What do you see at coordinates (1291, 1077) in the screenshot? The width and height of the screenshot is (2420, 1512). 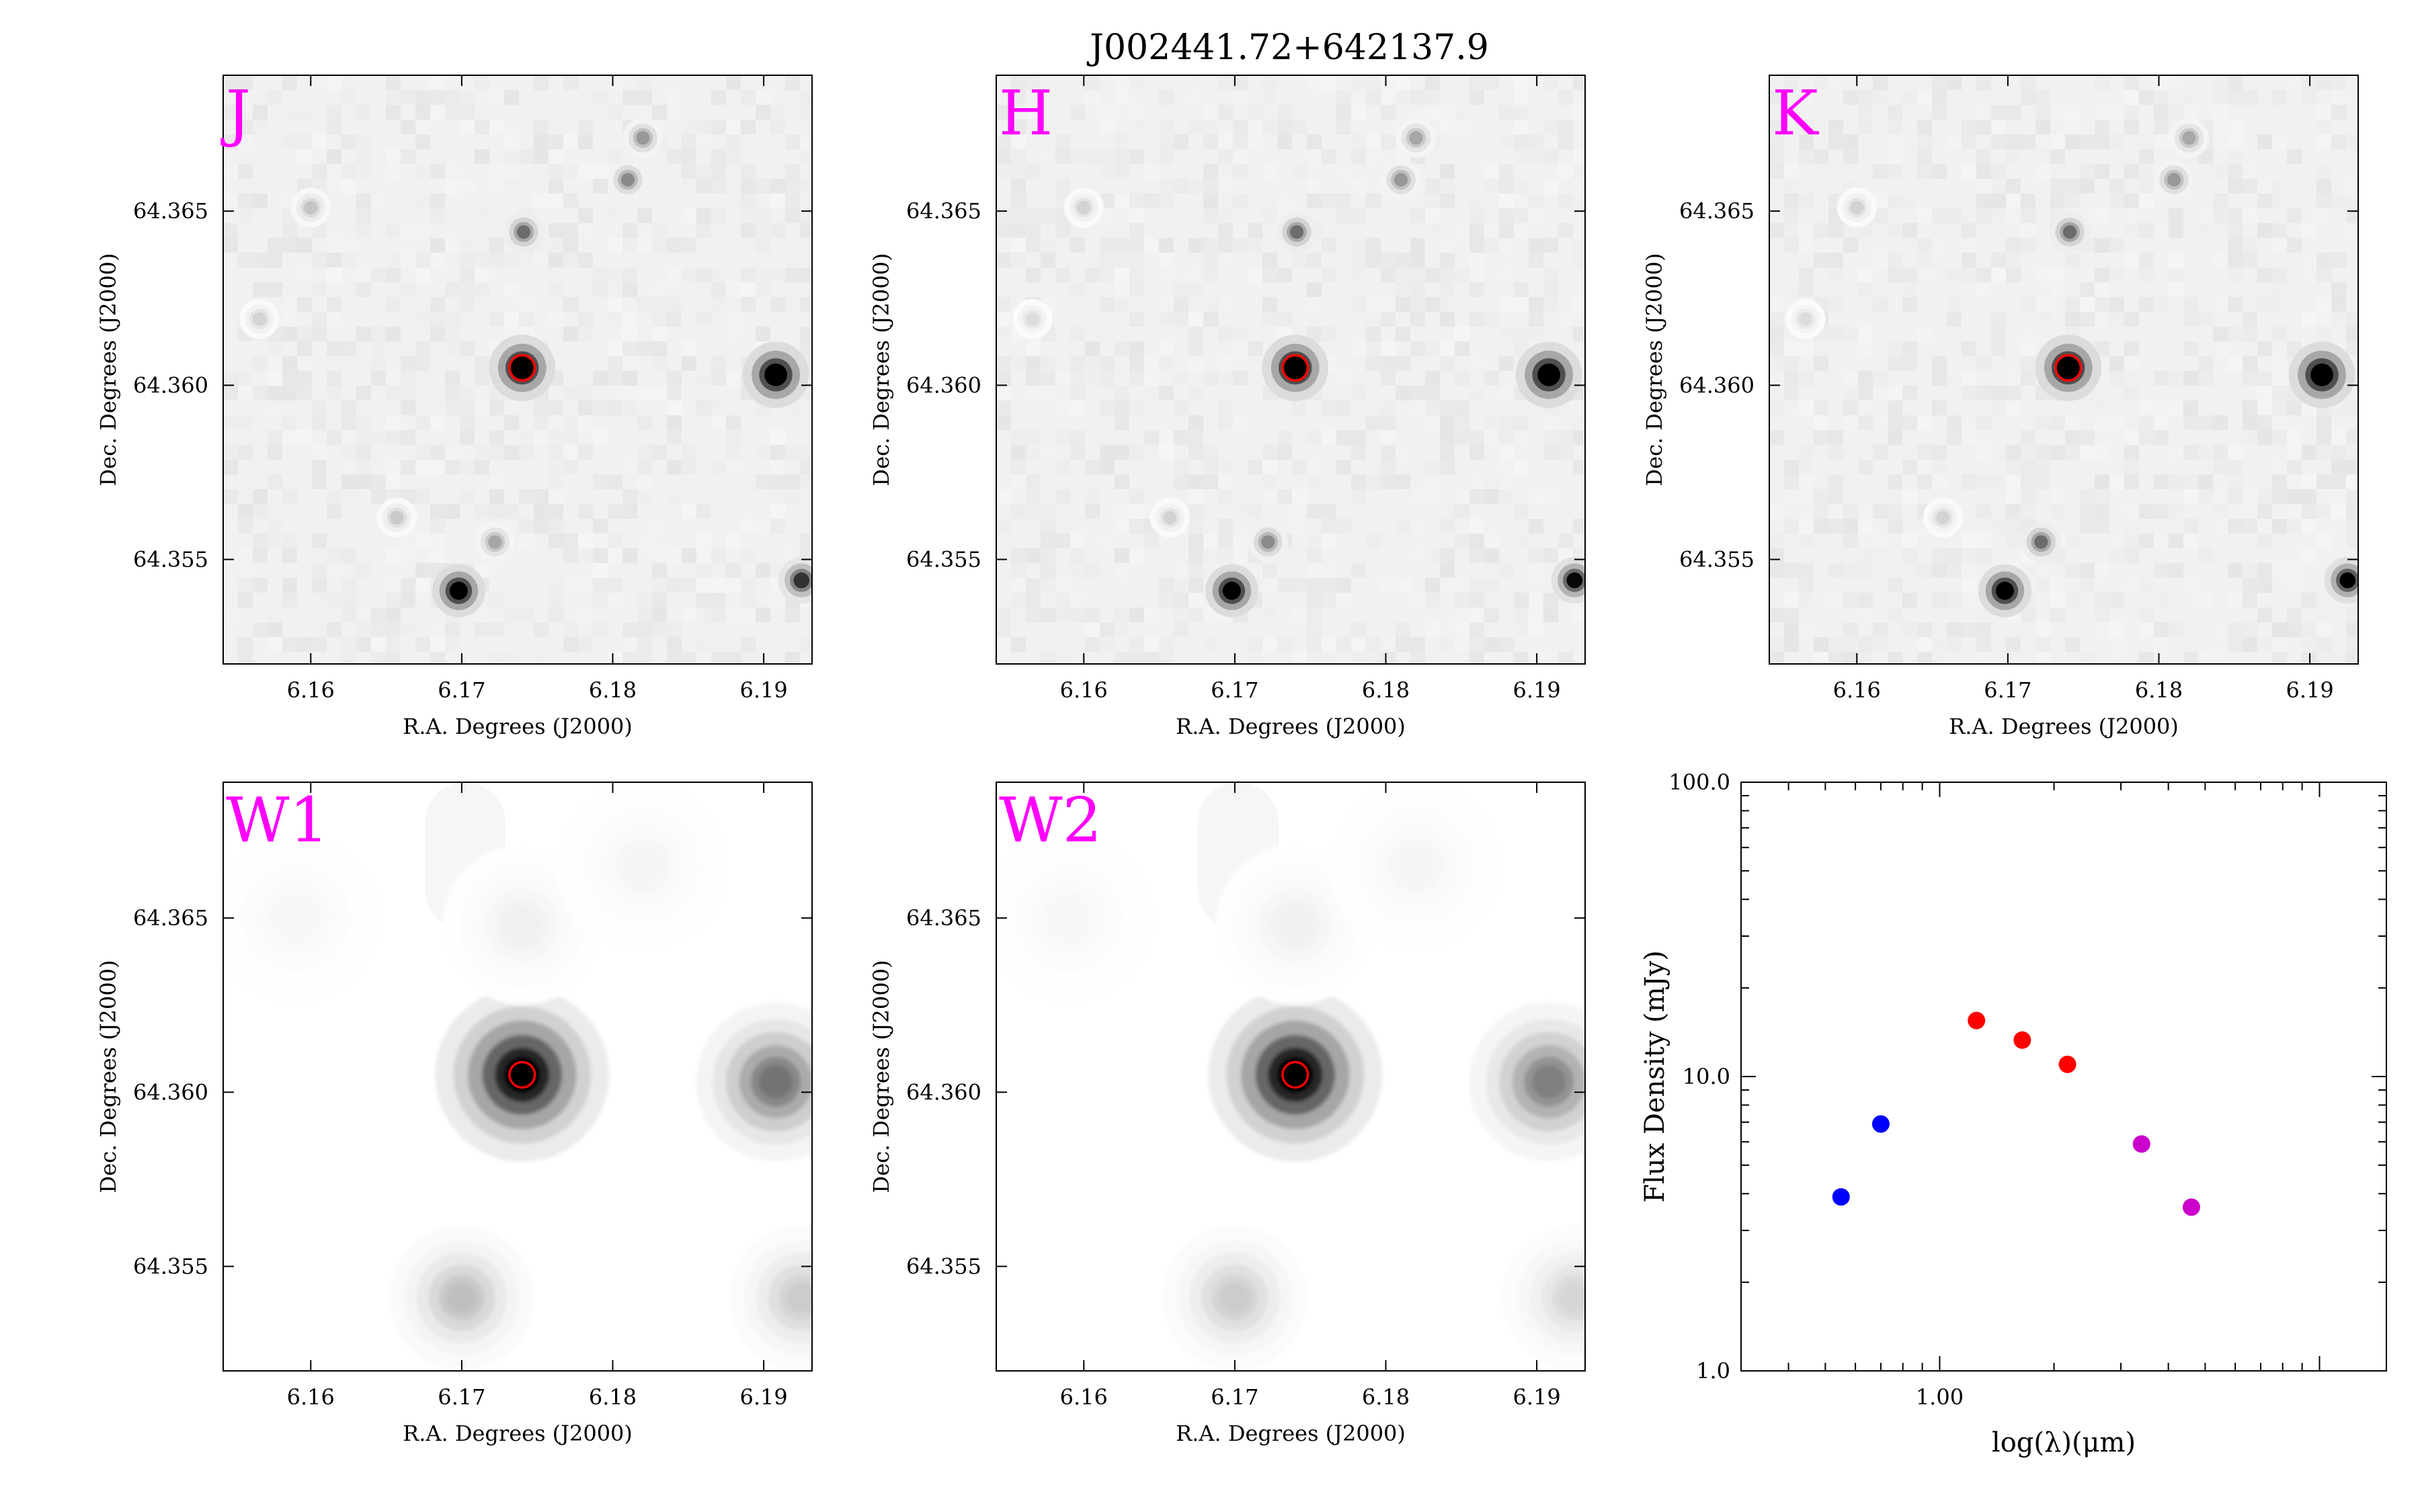 I see `plot-frame` at bounding box center [1291, 1077].